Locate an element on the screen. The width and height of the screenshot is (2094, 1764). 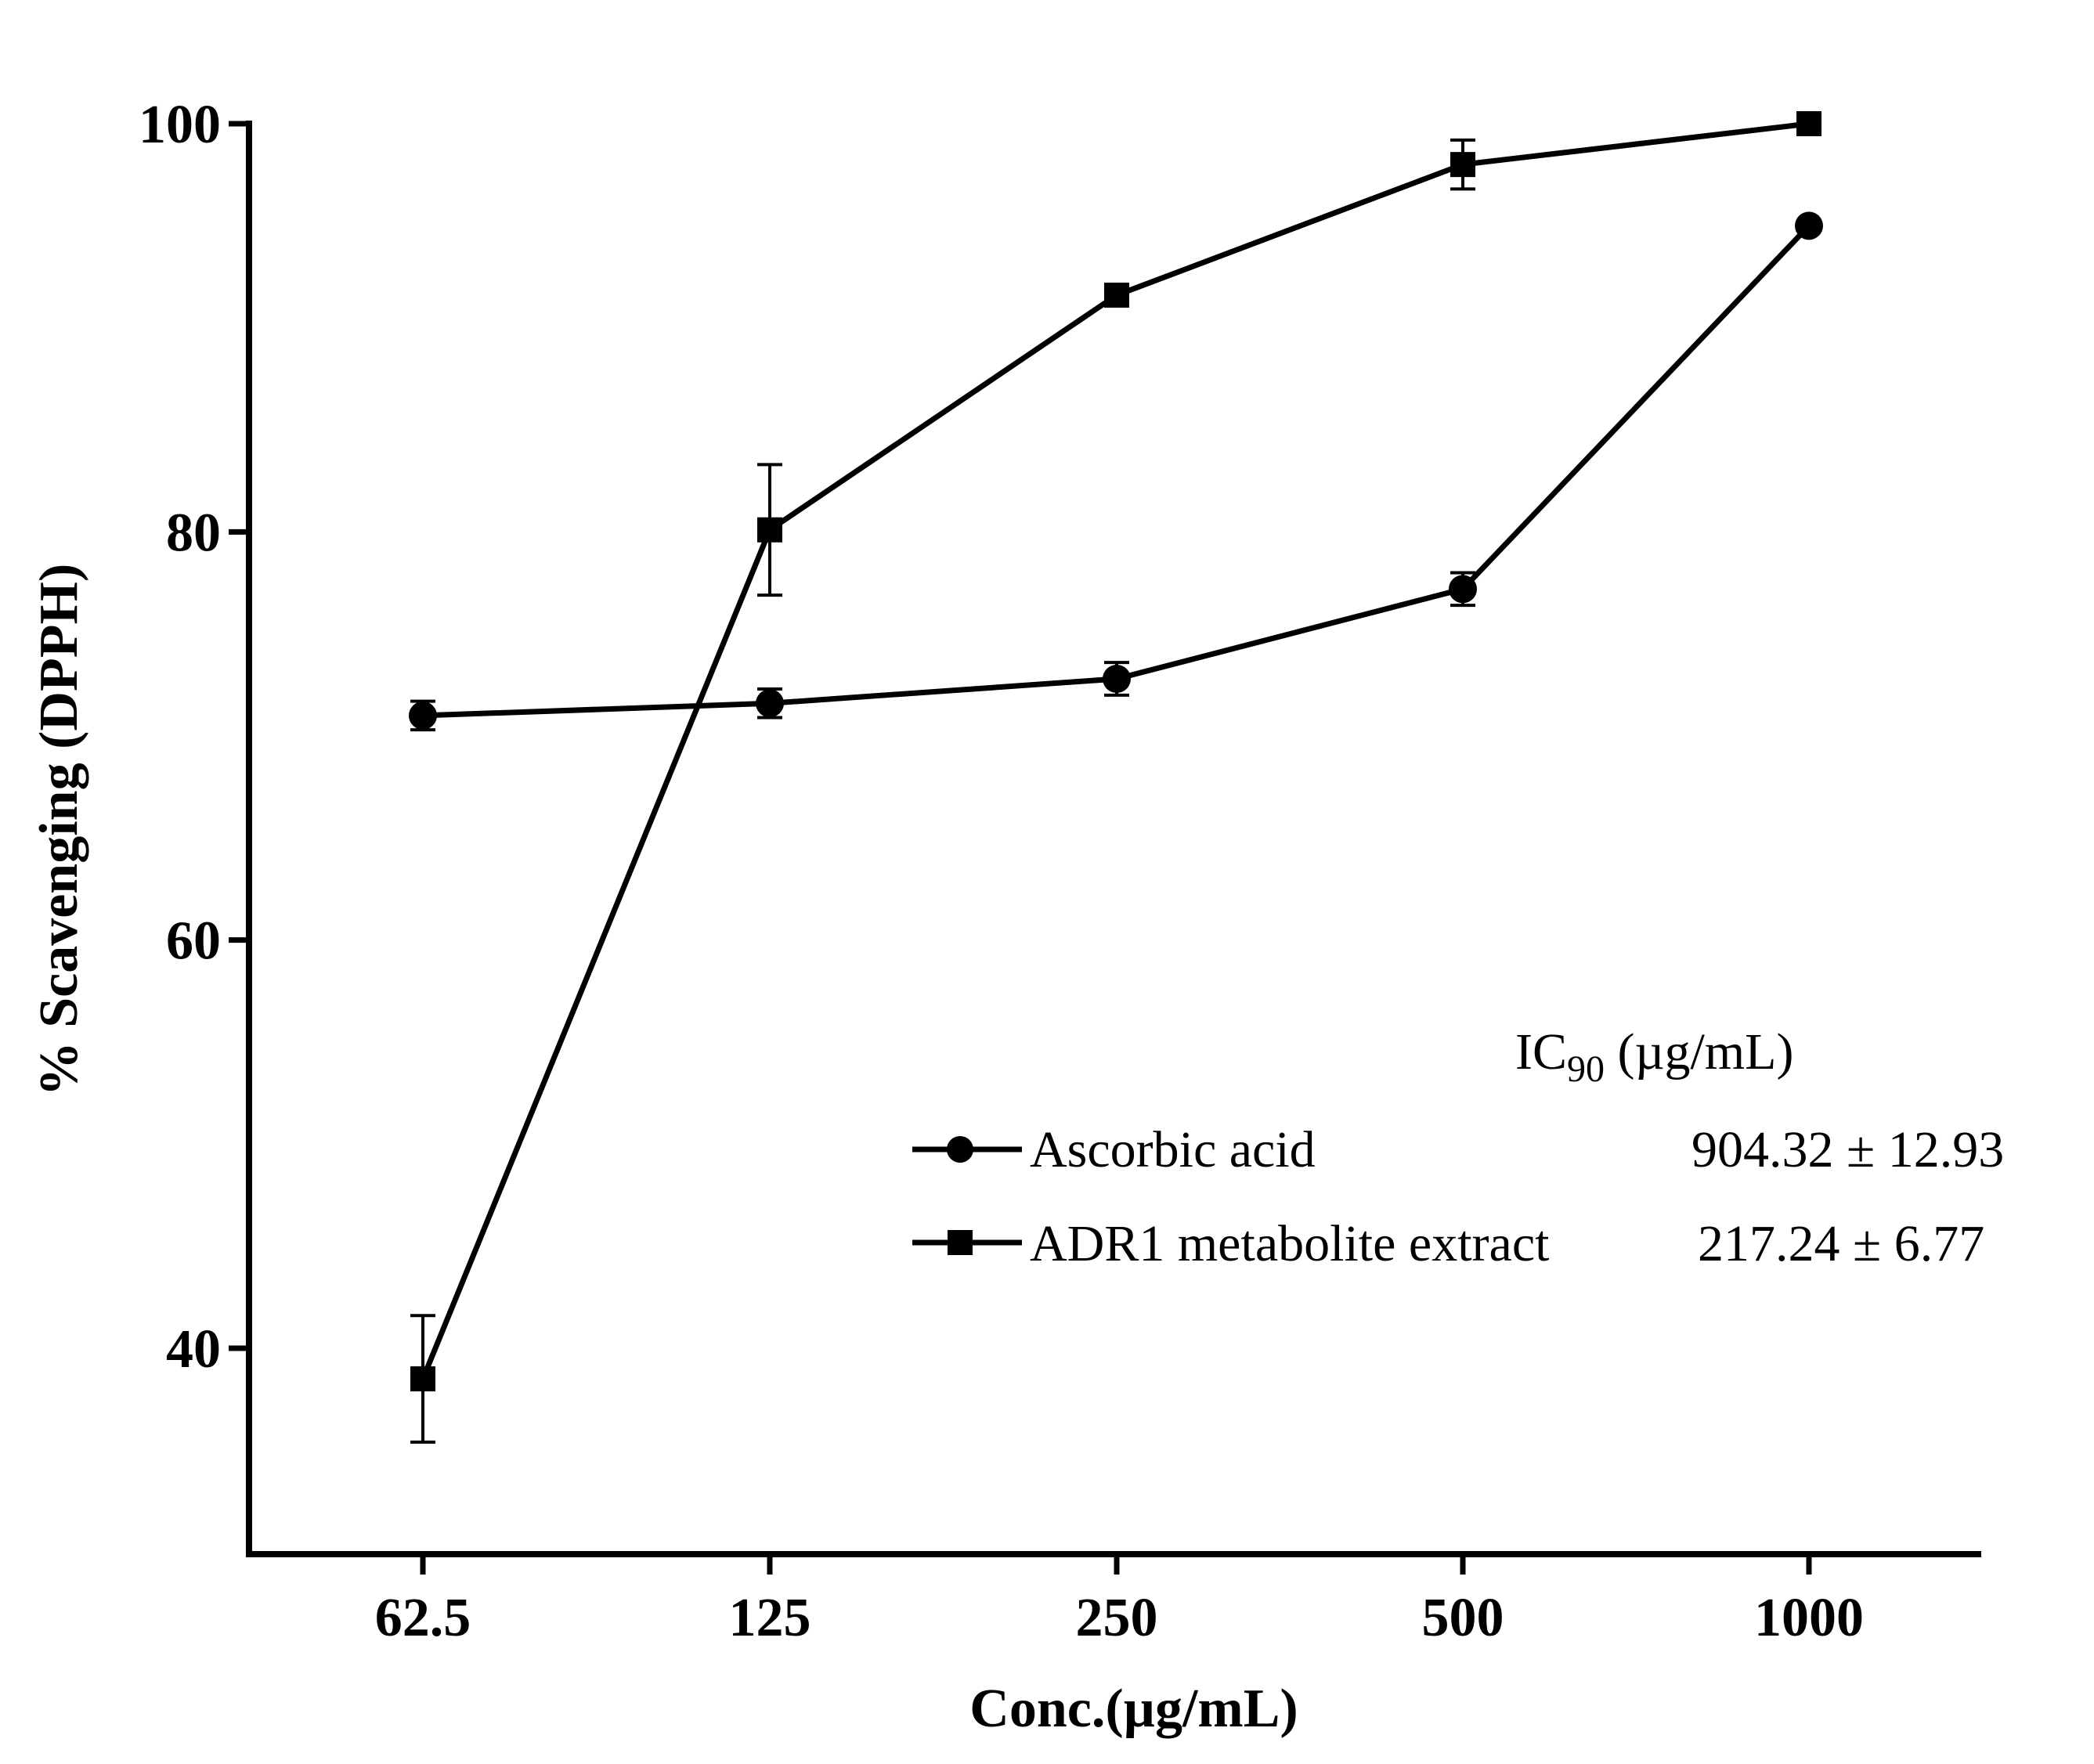
y-tick-label: 100 is located at coordinates (180, 125).